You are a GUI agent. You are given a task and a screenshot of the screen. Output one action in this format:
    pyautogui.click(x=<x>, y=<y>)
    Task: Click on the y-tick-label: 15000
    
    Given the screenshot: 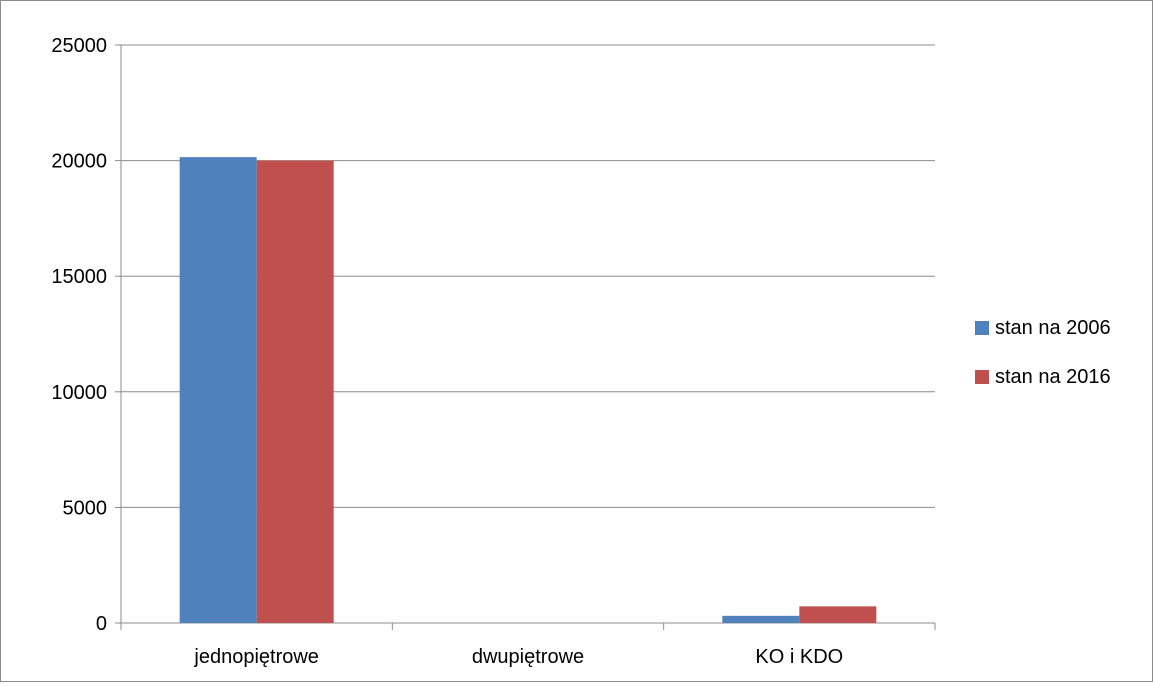 What is the action you would take?
    pyautogui.click(x=79, y=277)
    